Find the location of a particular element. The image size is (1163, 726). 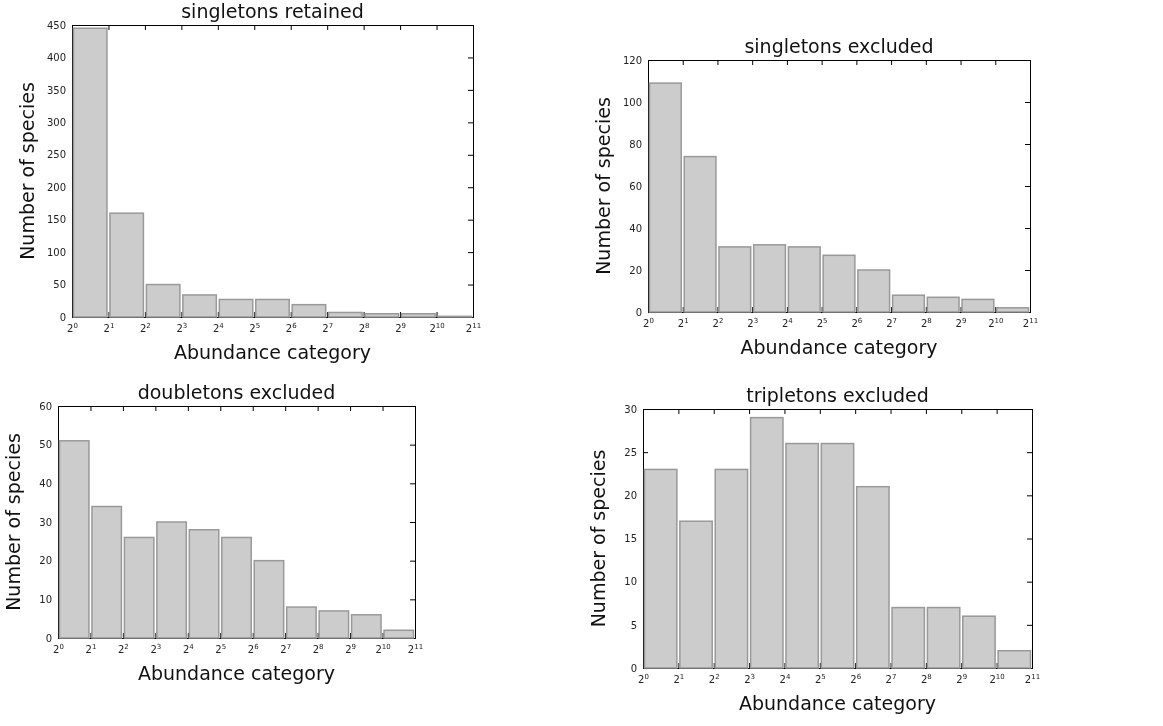

chart-title: singletons retained is located at coordinates (272, 11).